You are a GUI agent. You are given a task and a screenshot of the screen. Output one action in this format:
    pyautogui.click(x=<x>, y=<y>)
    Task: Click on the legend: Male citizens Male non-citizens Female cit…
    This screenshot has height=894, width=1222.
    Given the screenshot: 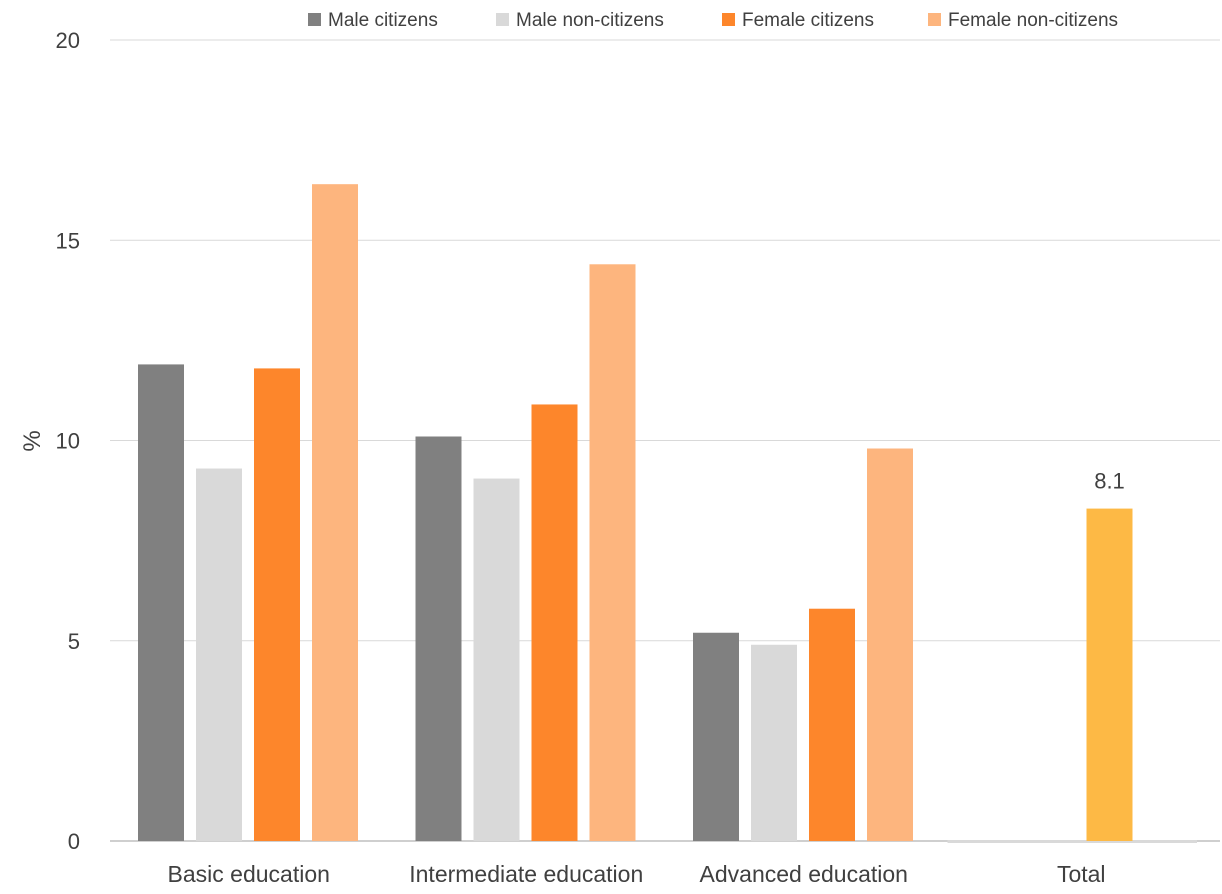 What is the action you would take?
    pyautogui.click(x=713, y=20)
    